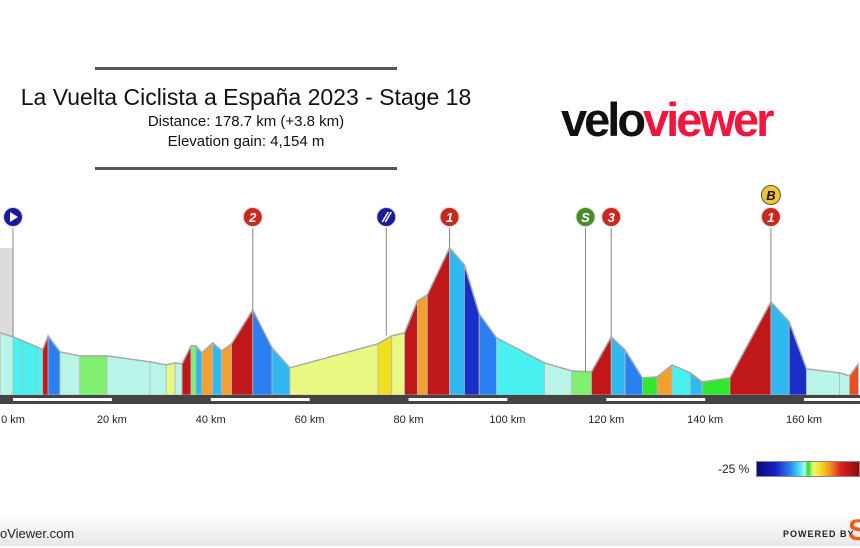 The image size is (860, 548). Describe the element at coordinates (819, 534) in the screenshot. I see `powered-by-text: POWERED BY` at that location.